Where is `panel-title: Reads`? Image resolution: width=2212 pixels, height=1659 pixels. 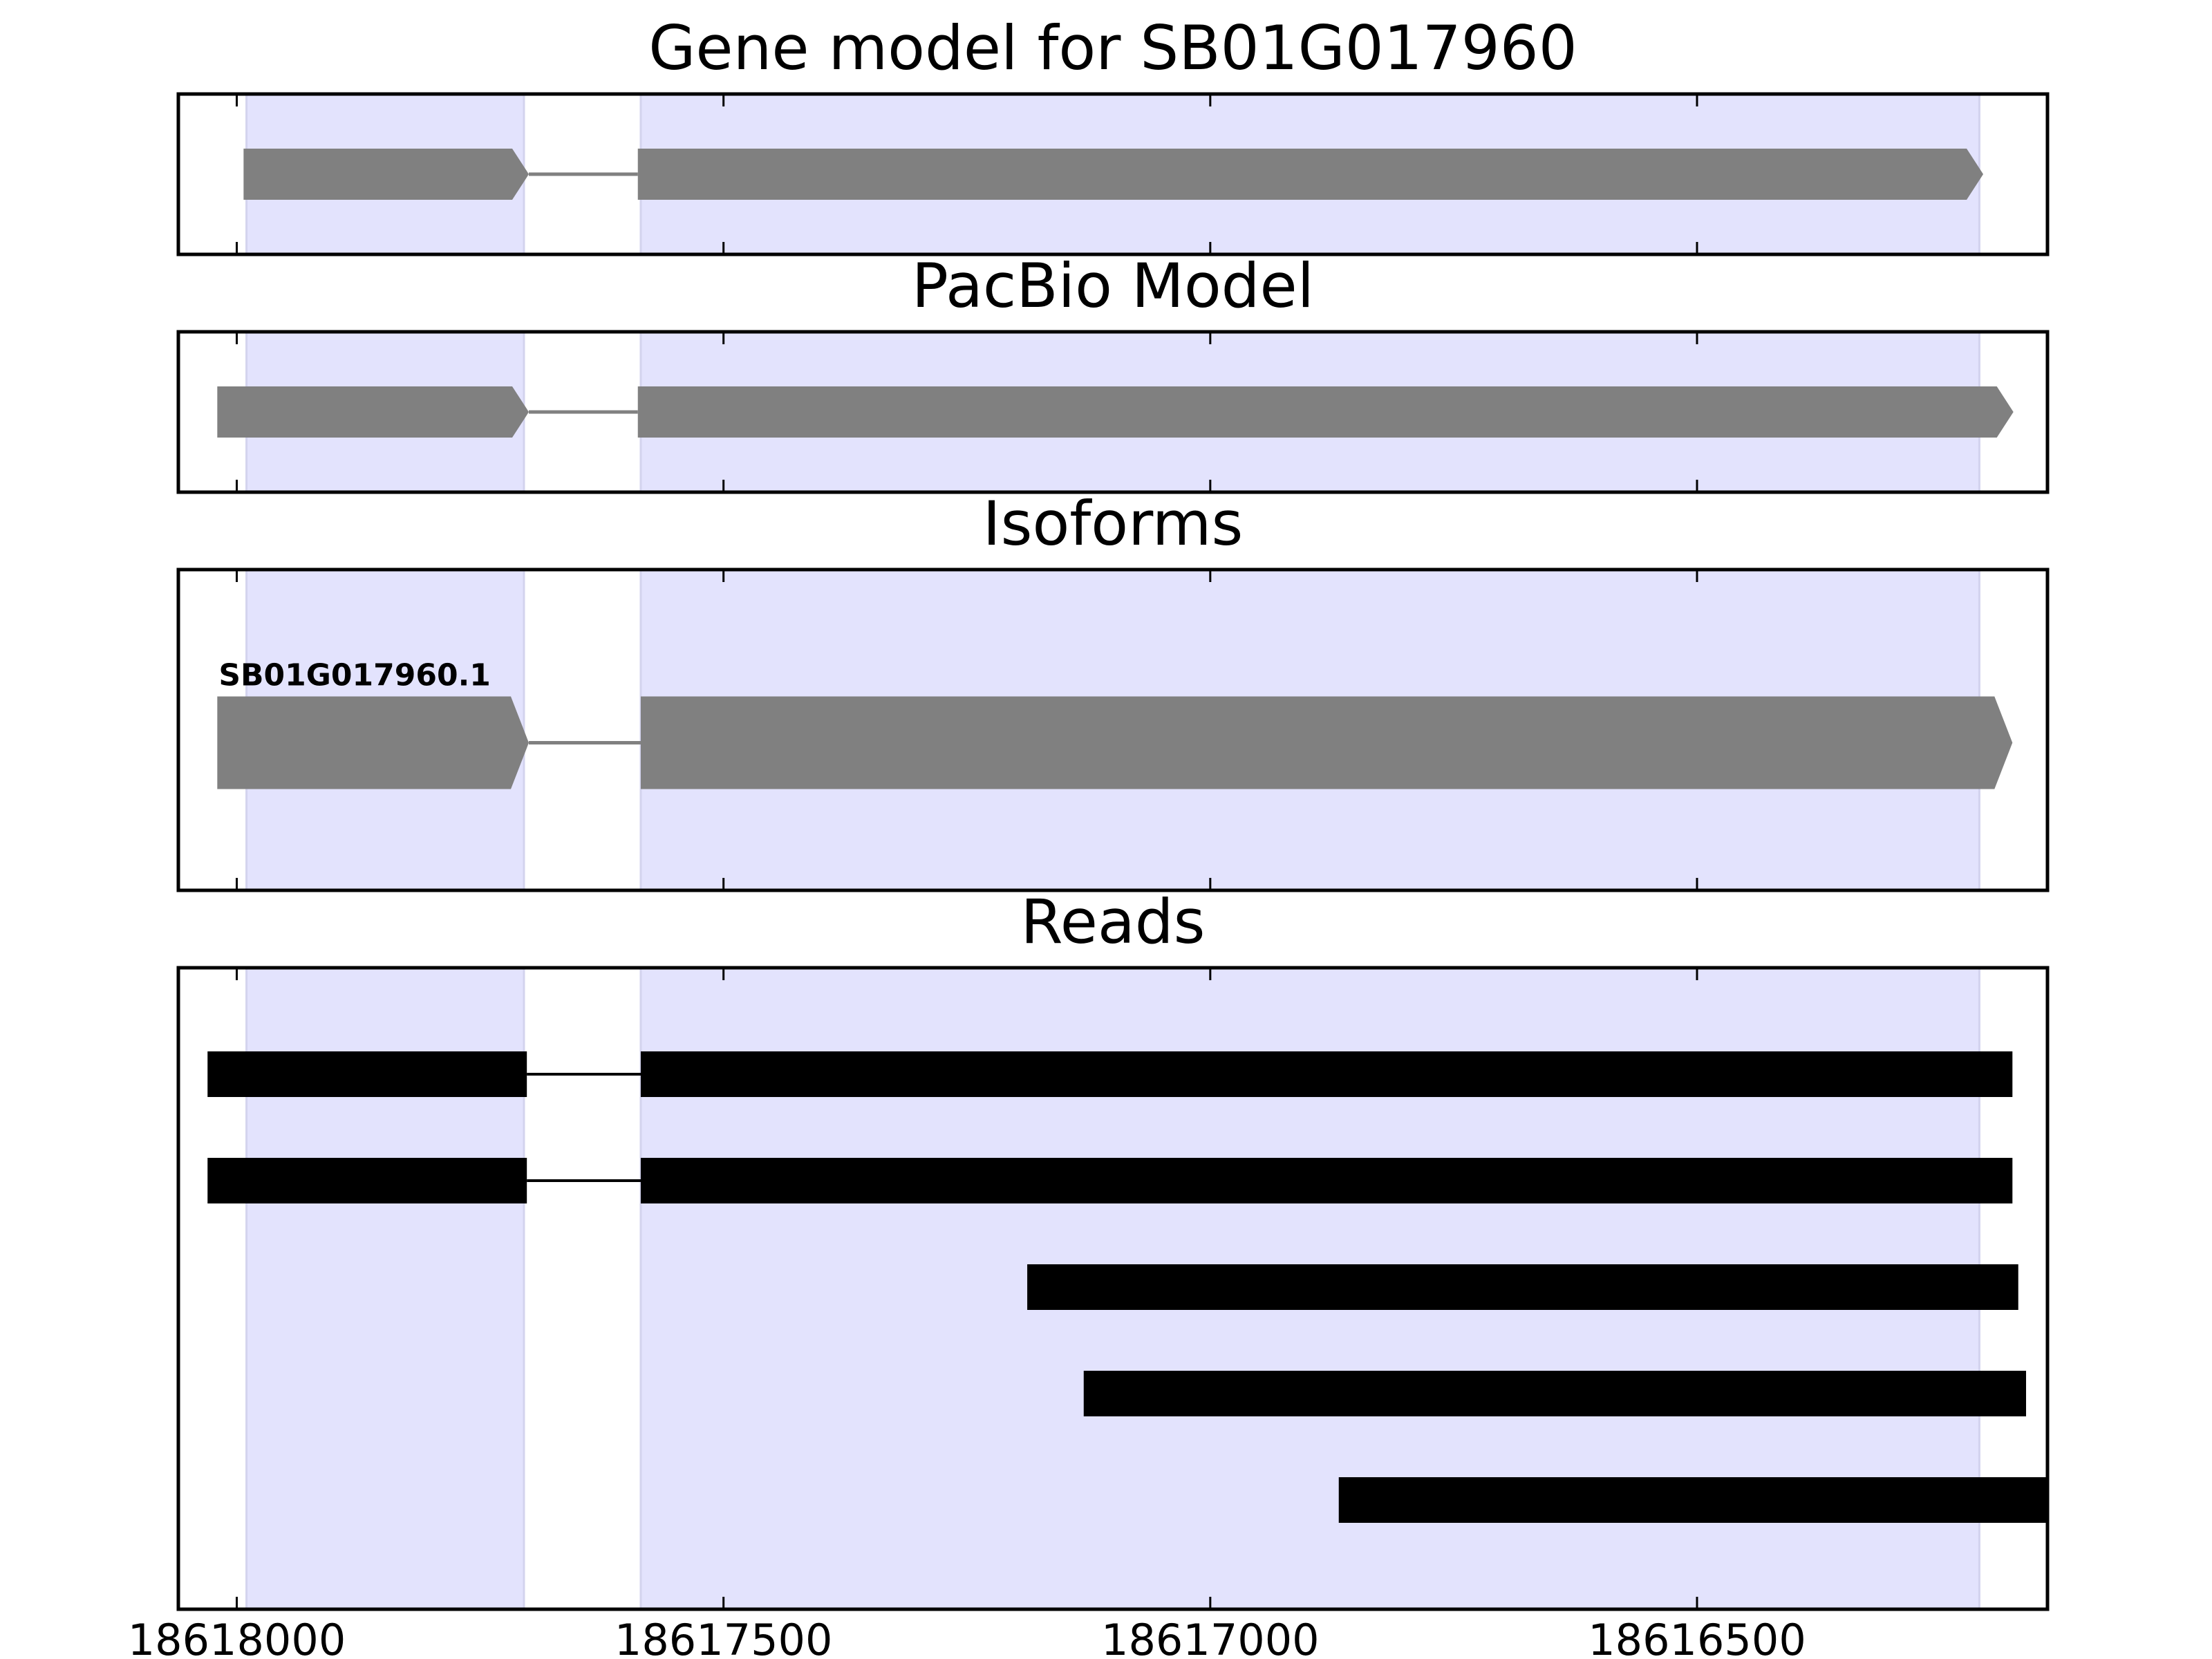 panel-title: Reads is located at coordinates (1113, 922).